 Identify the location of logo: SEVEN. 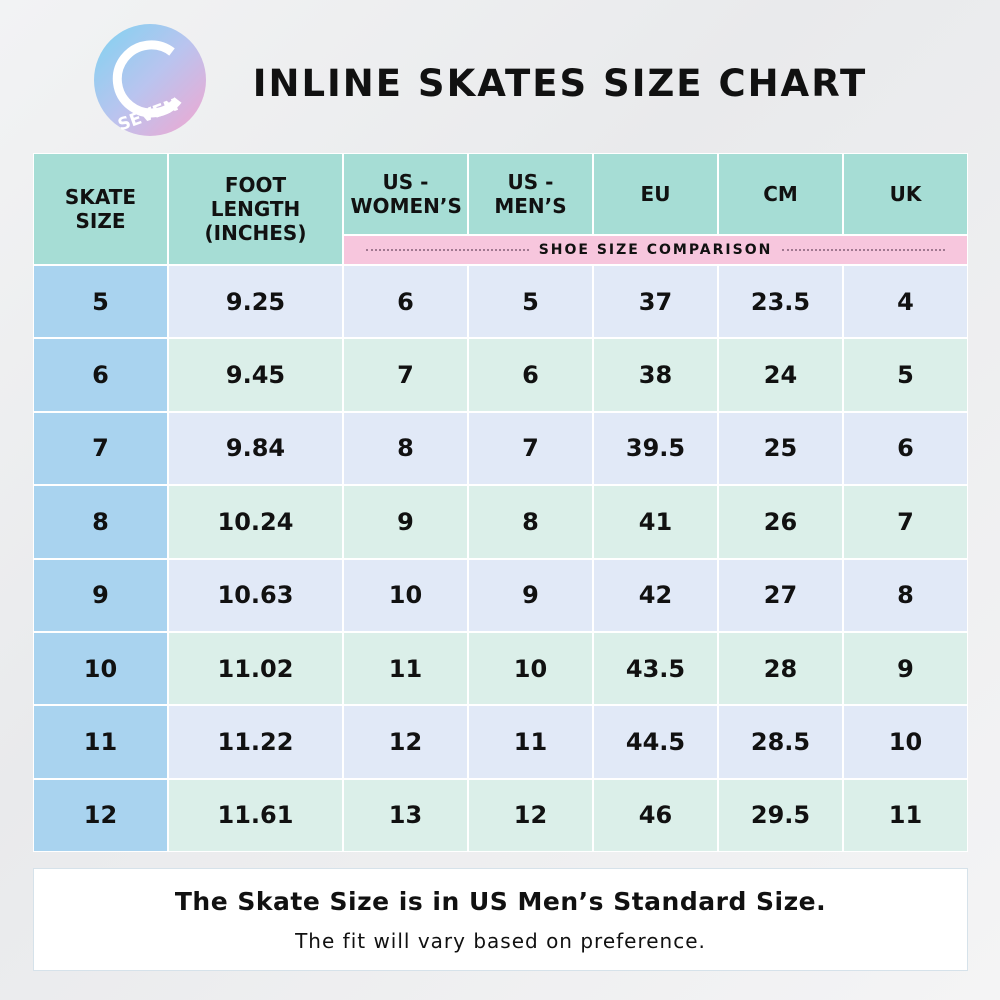
(150, 80).